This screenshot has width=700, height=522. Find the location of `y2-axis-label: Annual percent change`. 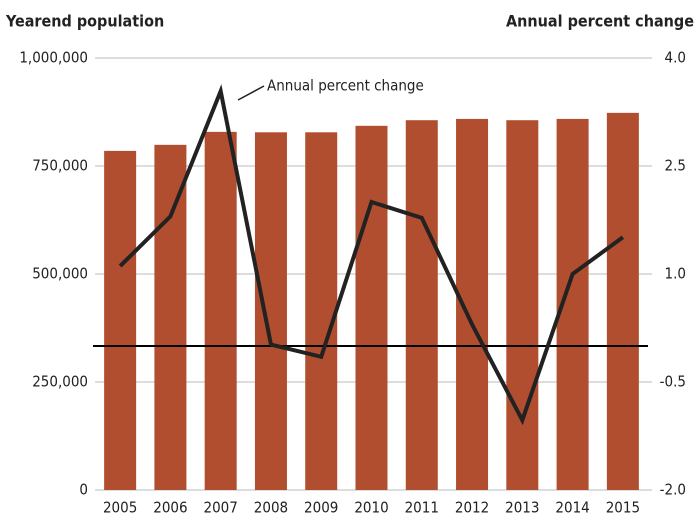

y2-axis-label: Annual percent change is located at coordinates (600, 21).